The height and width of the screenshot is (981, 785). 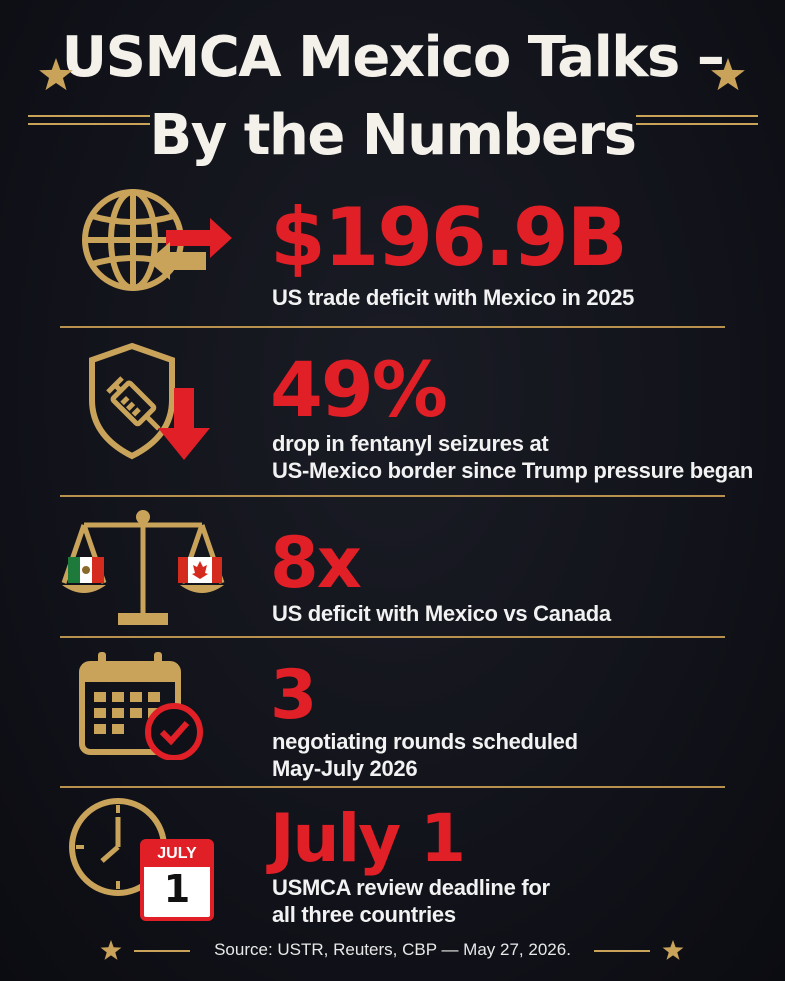 What do you see at coordinates (177, 853) in the screenshot?
I see `calendar-month-label: JULY` at bounding box center [177, 853].